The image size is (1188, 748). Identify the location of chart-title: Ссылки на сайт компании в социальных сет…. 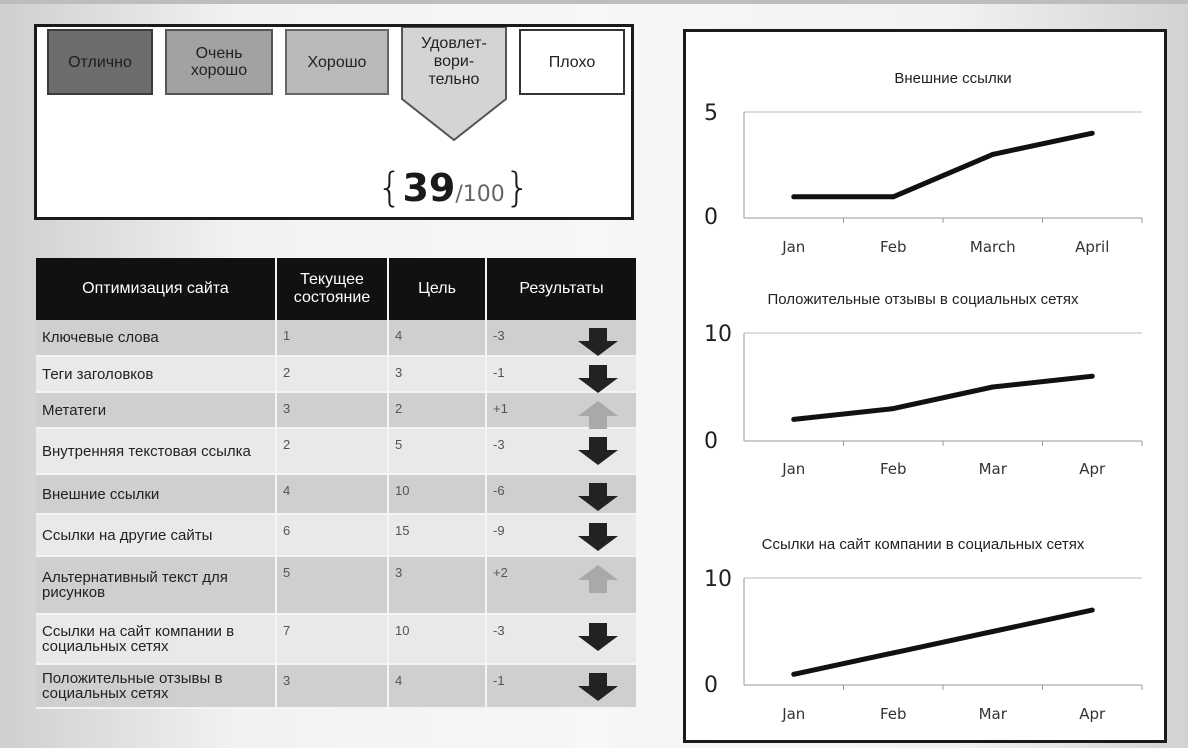
(923, 544).